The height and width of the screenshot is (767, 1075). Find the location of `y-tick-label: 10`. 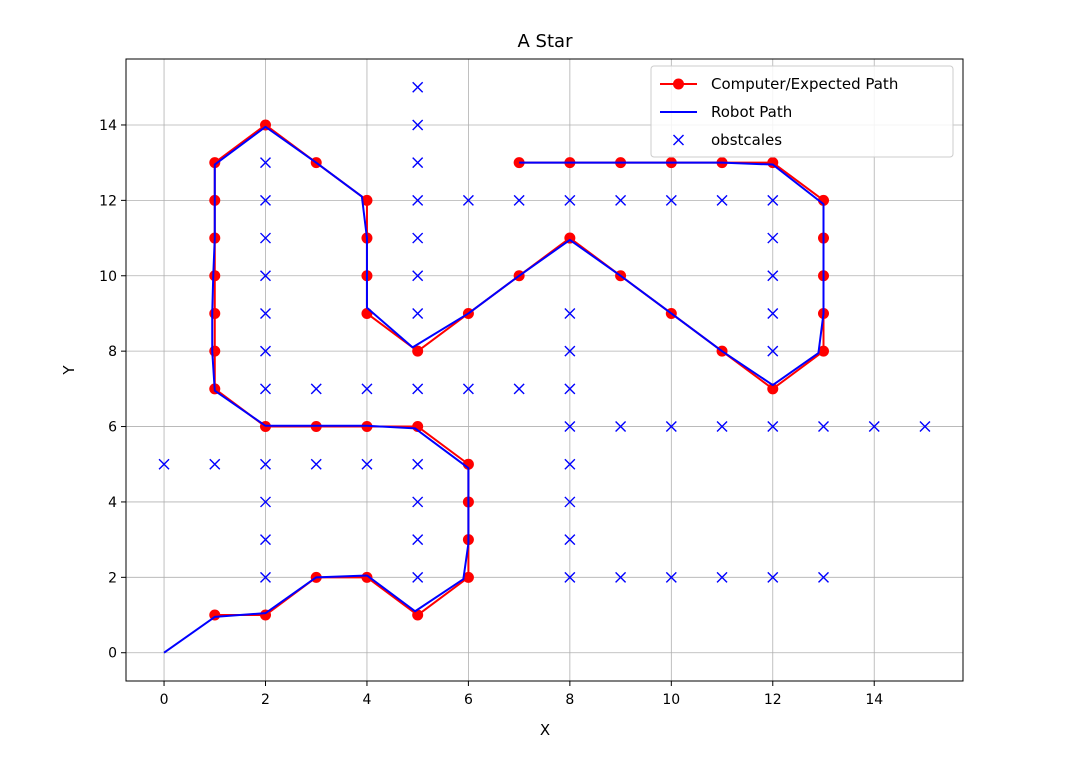

y-tick-label: 10 is located at coordinates (108, 277).